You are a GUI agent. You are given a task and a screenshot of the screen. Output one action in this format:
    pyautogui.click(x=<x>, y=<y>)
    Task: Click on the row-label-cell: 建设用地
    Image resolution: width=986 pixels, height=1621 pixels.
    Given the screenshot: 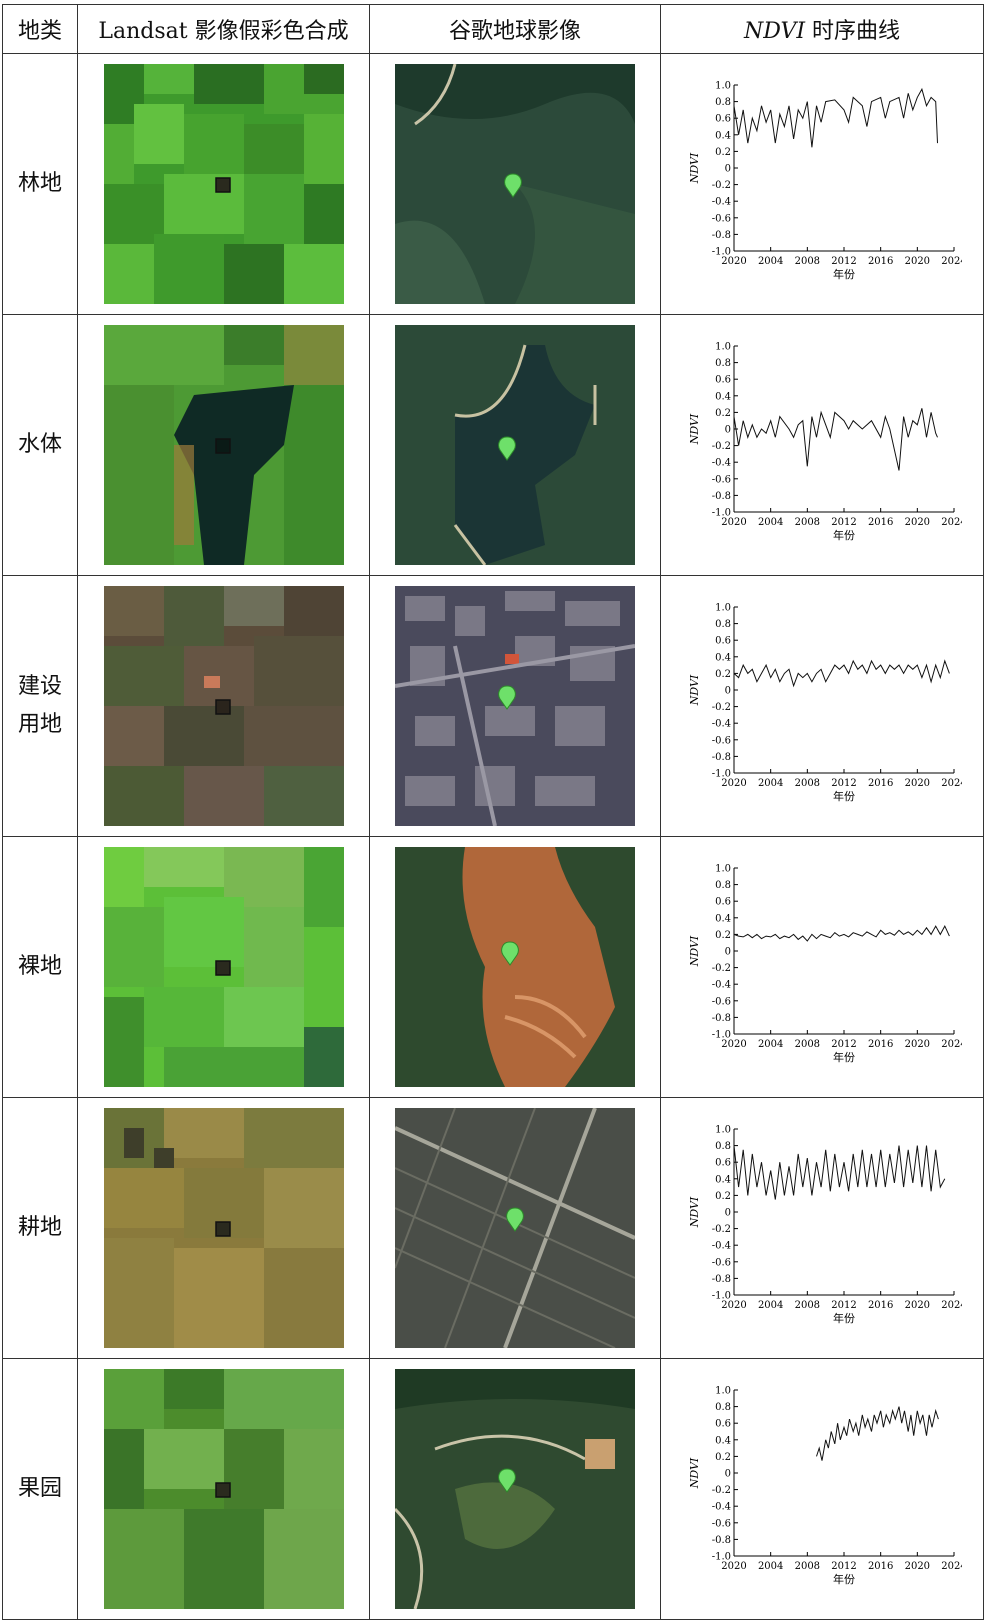 What is the action you would take?
    pyautogui.click(x=40, y=706)
    